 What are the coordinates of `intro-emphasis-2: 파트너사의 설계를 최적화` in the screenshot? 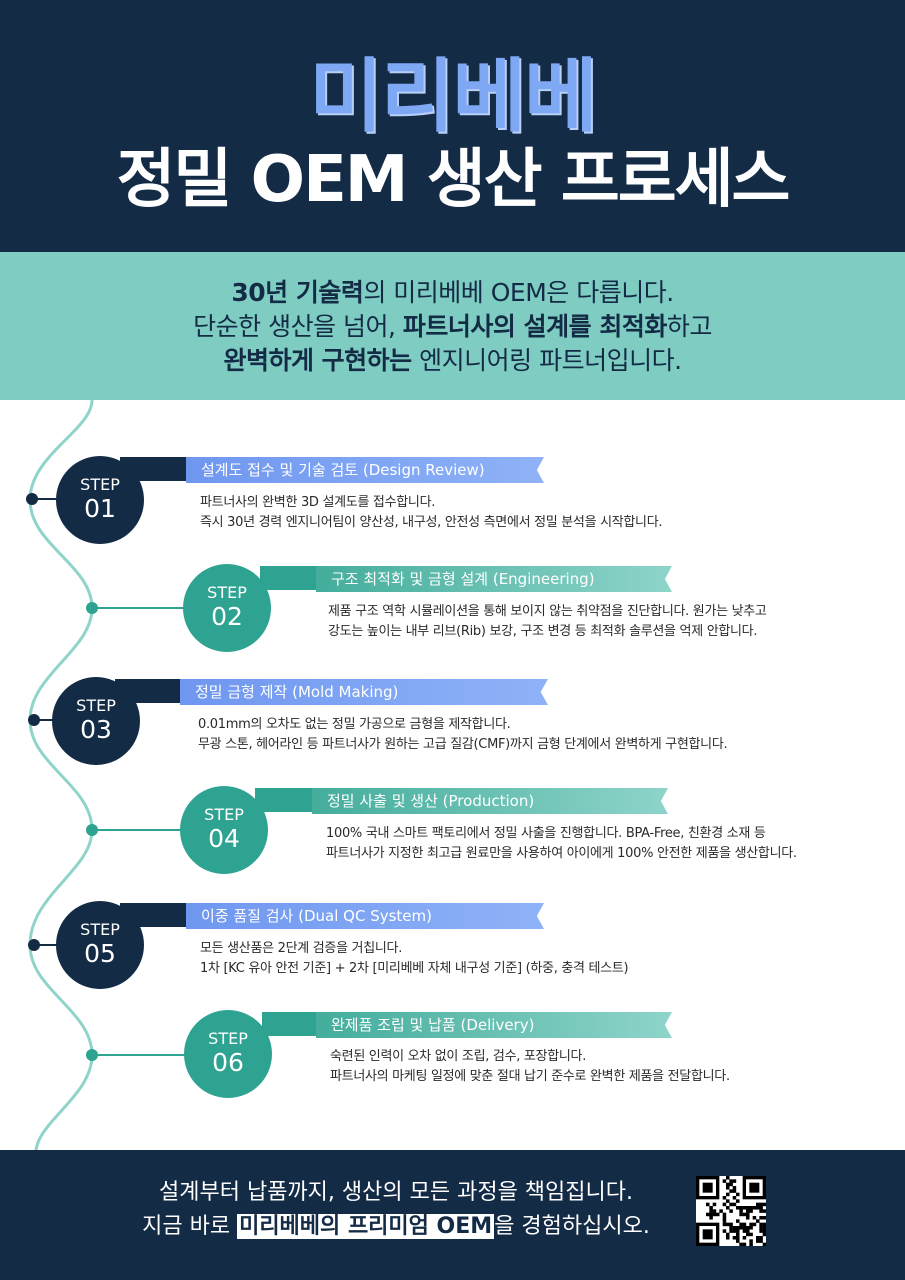 It's located at (534, 326).